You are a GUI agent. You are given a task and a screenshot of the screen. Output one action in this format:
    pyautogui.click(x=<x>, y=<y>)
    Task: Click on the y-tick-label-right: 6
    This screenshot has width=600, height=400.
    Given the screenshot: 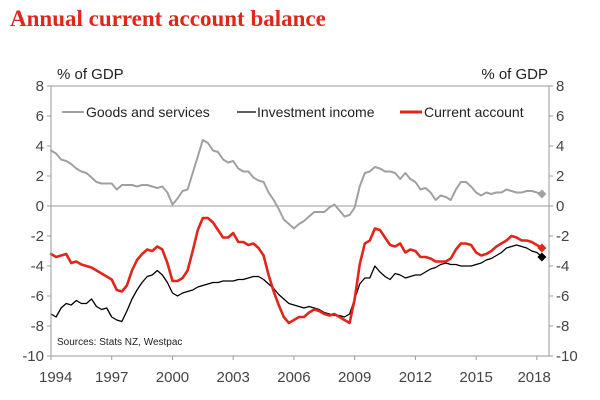 What is the action you would take?
    pyautogui.click(x=560, y=116)
    